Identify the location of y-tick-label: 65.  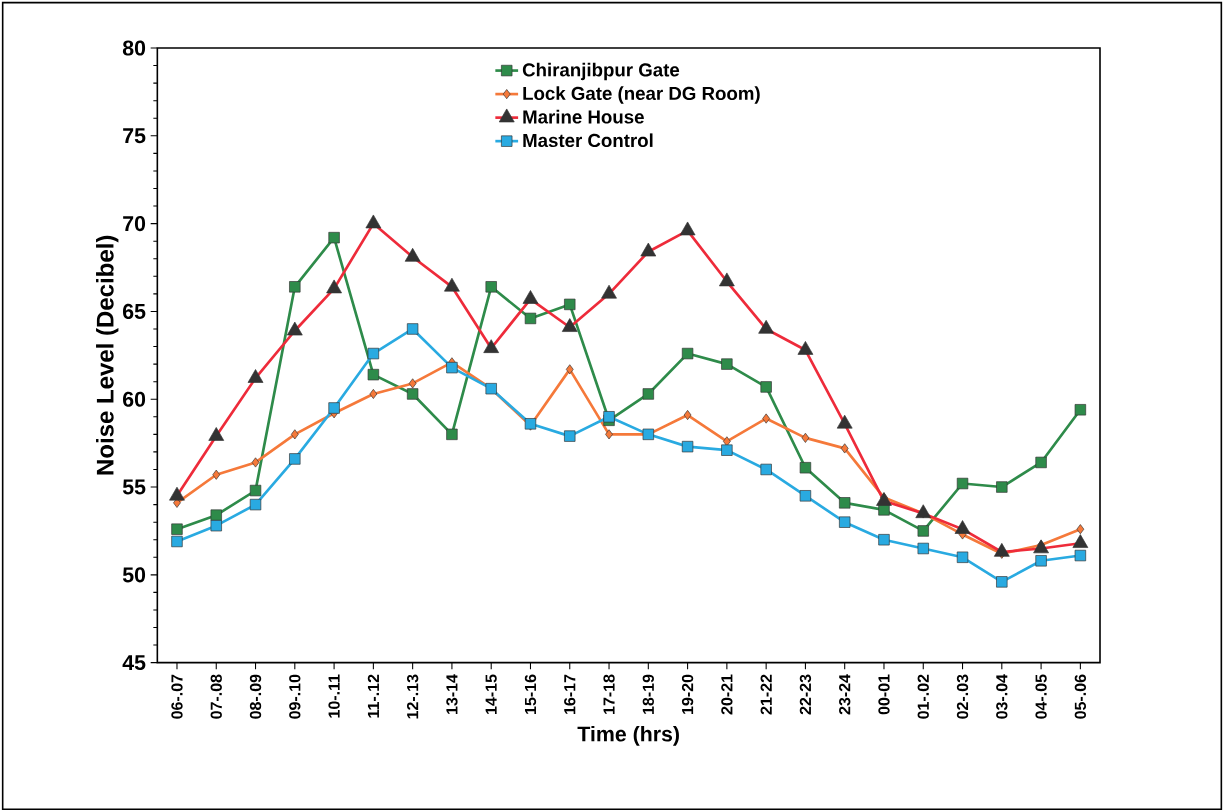
(134, 311).